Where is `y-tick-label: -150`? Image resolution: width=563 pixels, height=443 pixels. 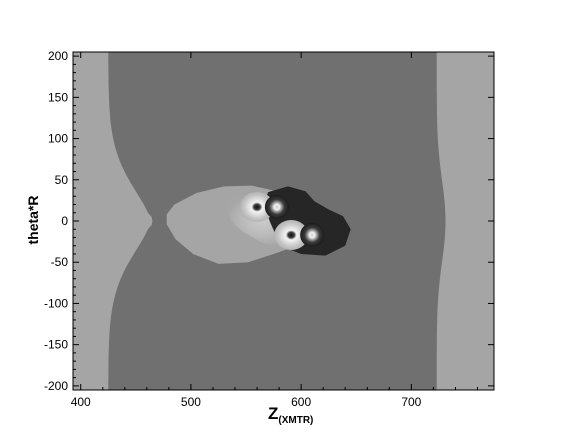 y-tick-label: -150 is located at coordinates (56, 345).